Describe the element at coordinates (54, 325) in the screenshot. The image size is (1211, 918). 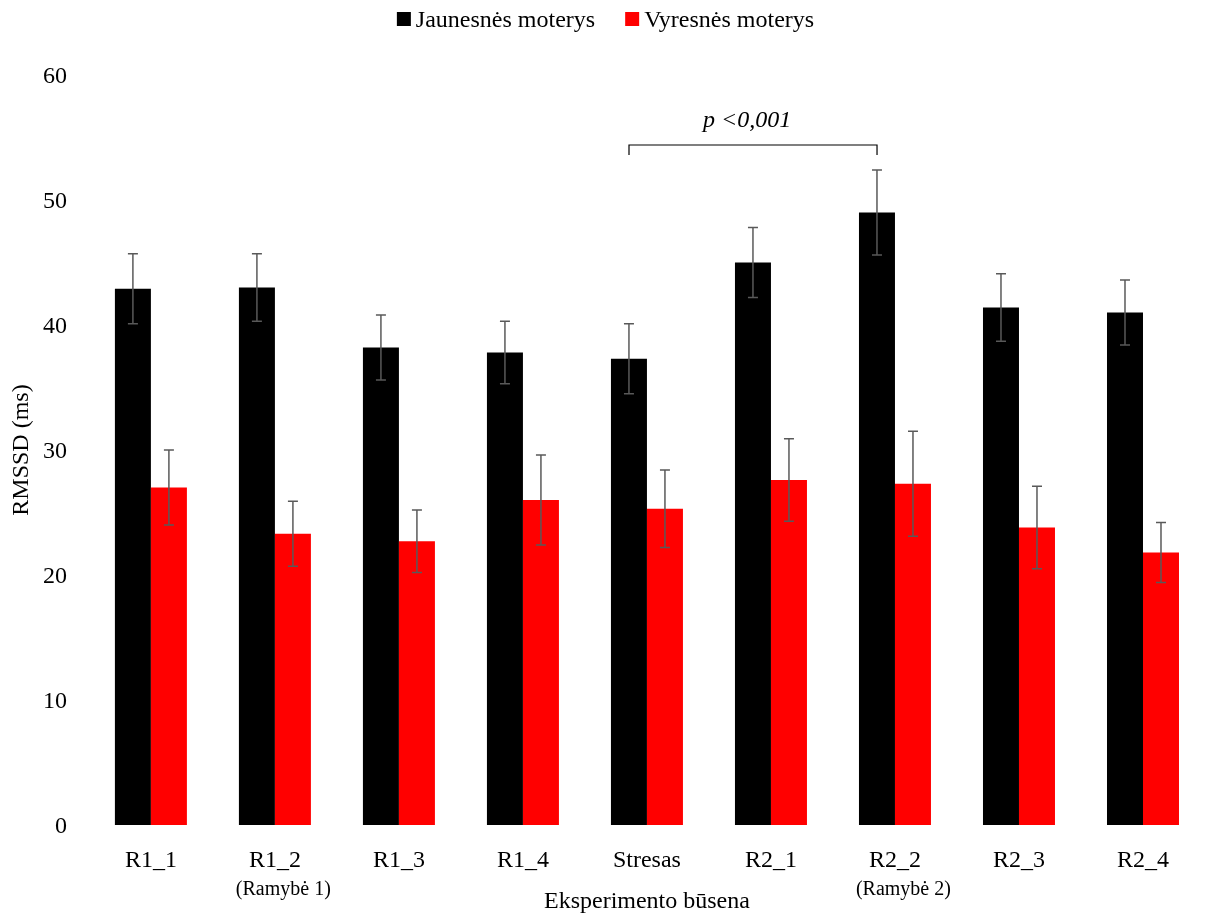
I see `y-tick-label: 40` at that location.